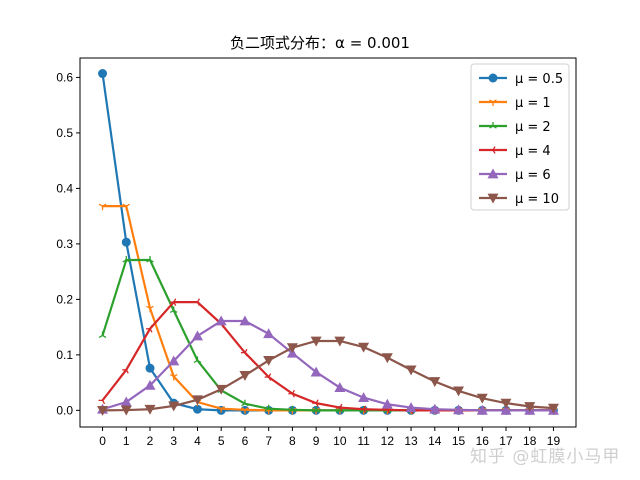  Describe the element at coordinates (539, 79) in the screenshot. I see `legend-label: μ = 0.5` at that location.